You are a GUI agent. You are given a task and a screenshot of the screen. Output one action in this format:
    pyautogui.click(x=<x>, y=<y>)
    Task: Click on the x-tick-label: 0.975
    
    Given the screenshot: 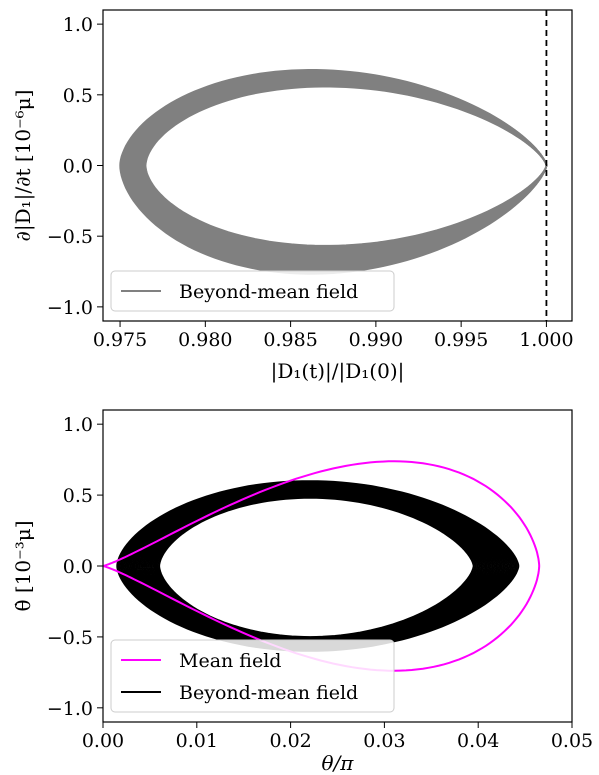 What is the action you would take?
    pyautogui.click(x=120, y=340)
    